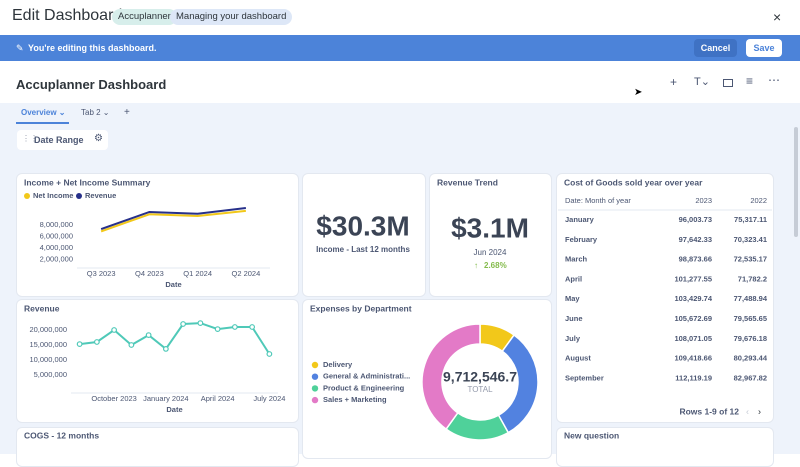  What do you see at coordinates (750, 259) in the screenshot?
I see `table-cell: 72,535.17` at bounding box center [750, 259].